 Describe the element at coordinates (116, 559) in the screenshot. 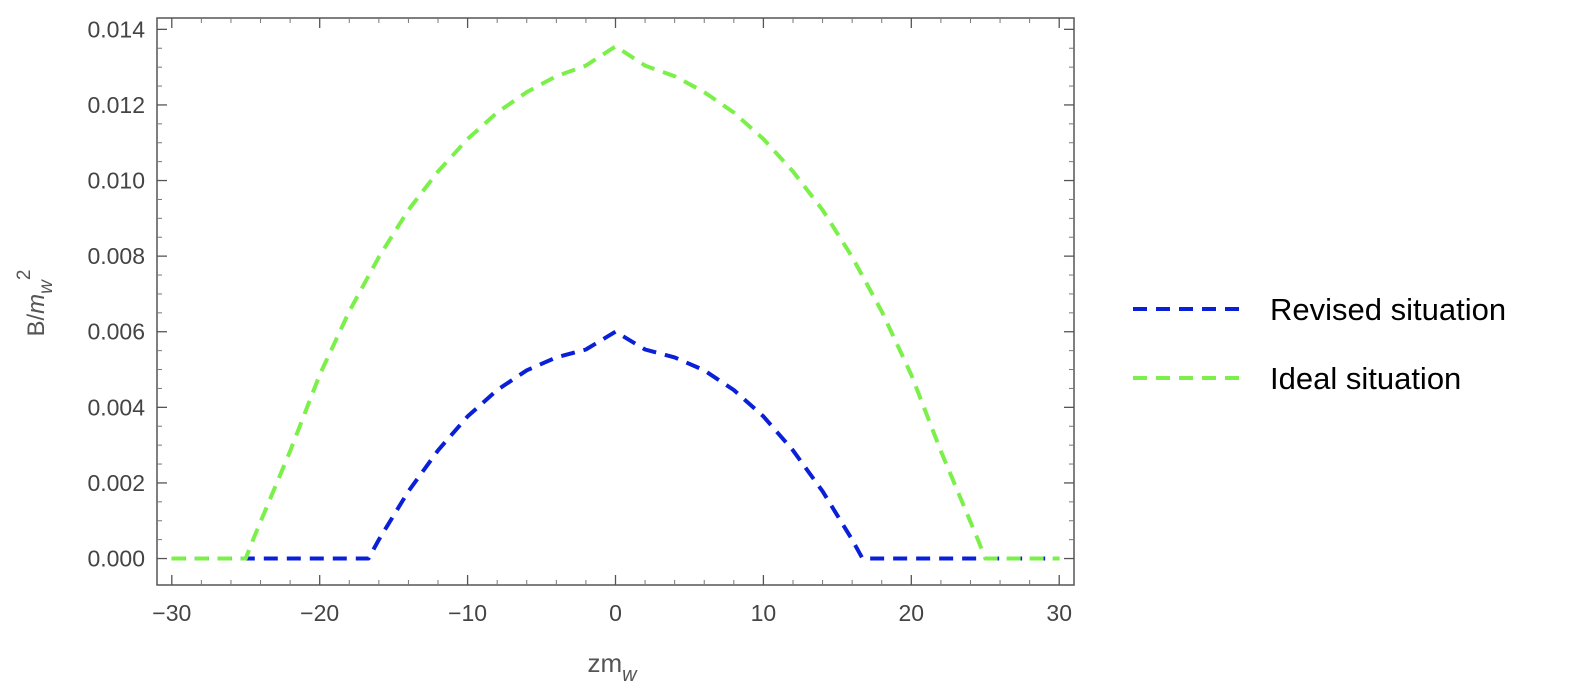

I see `y-tick-label: 0.000` at that location.